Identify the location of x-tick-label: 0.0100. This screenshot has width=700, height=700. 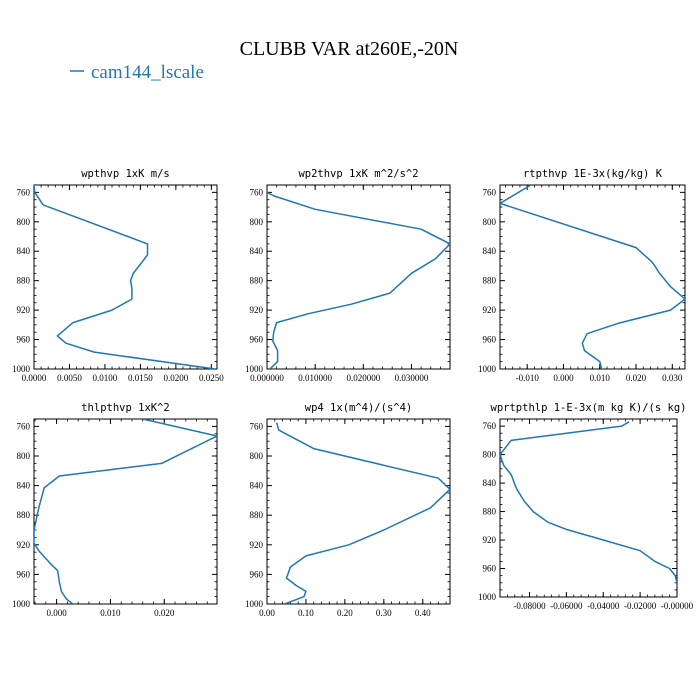
(105, 378).